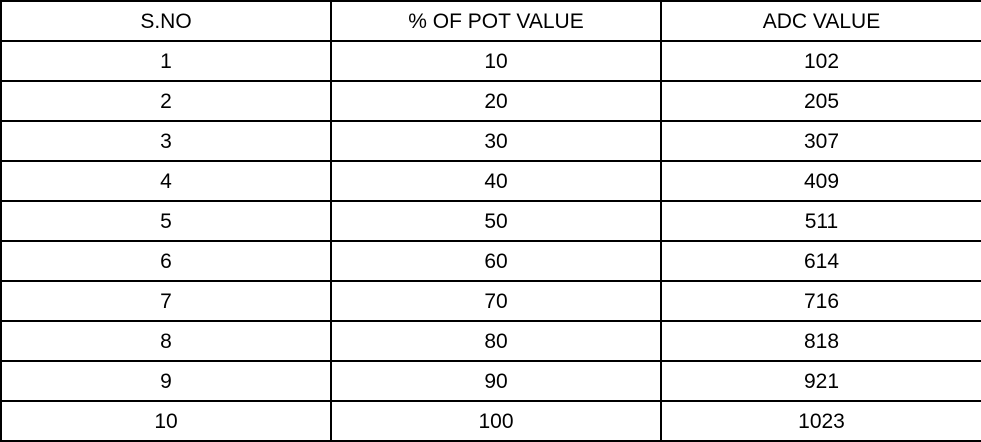  I want to click on table-row: 1 10 102, so click(490, 61).